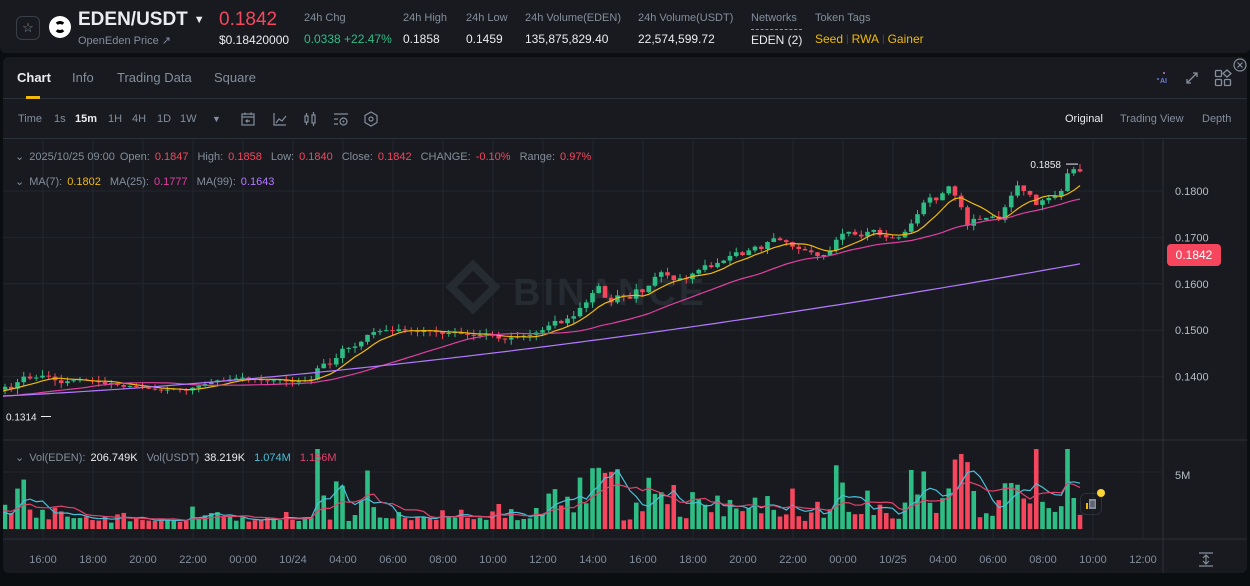 The height and width of the screenshot is (586, 1250). Describe the element at coordinates (1045, 165) in the screenshot. I see `svg-text: 0.1858` at that location.